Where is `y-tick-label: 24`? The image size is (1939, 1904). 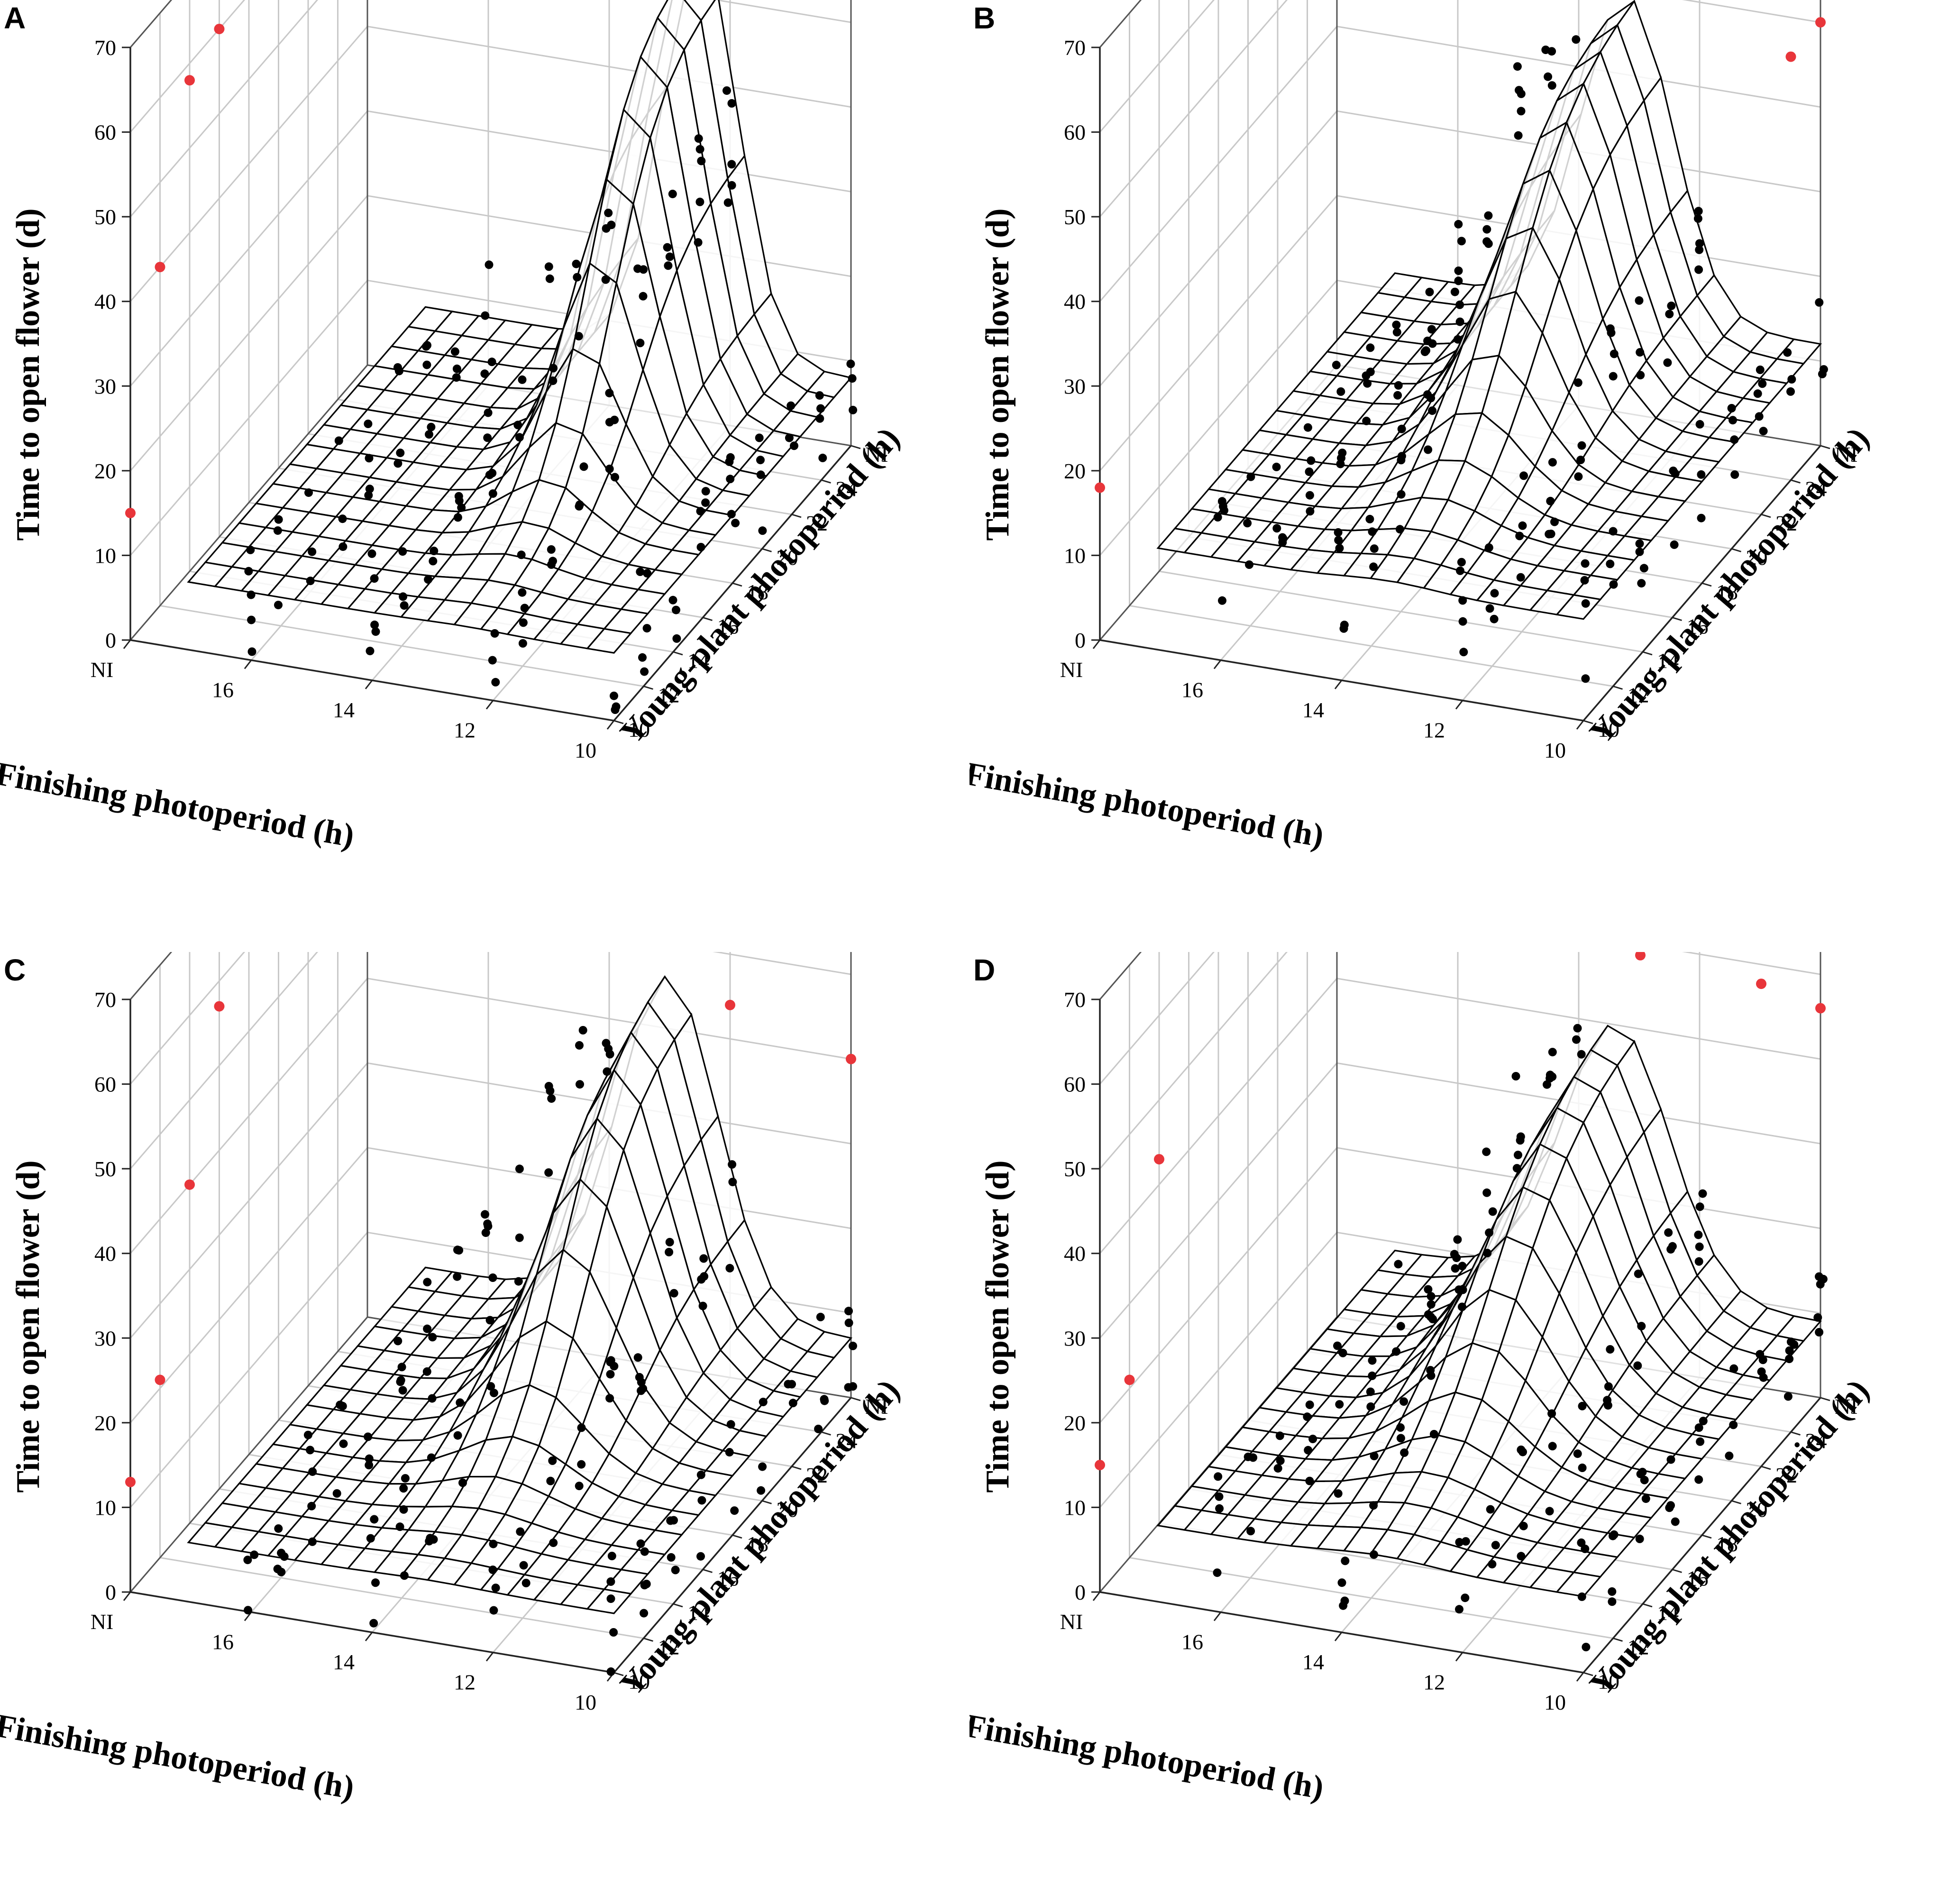
y-tick-label: 24 is located at coordinates (1816, 1441).